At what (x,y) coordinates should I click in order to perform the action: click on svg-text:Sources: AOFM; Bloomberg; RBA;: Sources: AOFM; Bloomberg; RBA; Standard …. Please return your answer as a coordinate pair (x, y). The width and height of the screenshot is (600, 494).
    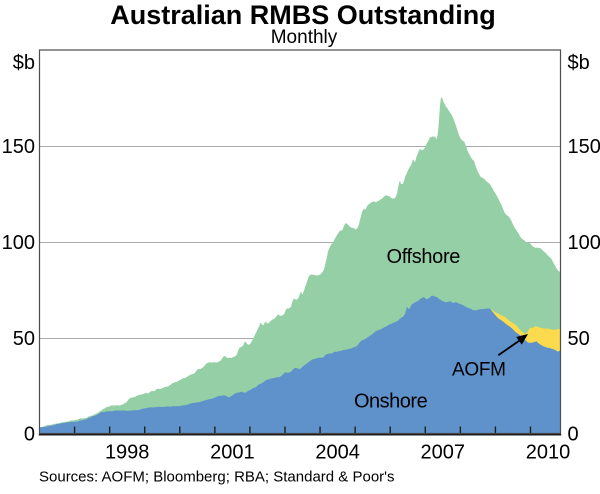
    Looking at the image, I should click on (217, 477).